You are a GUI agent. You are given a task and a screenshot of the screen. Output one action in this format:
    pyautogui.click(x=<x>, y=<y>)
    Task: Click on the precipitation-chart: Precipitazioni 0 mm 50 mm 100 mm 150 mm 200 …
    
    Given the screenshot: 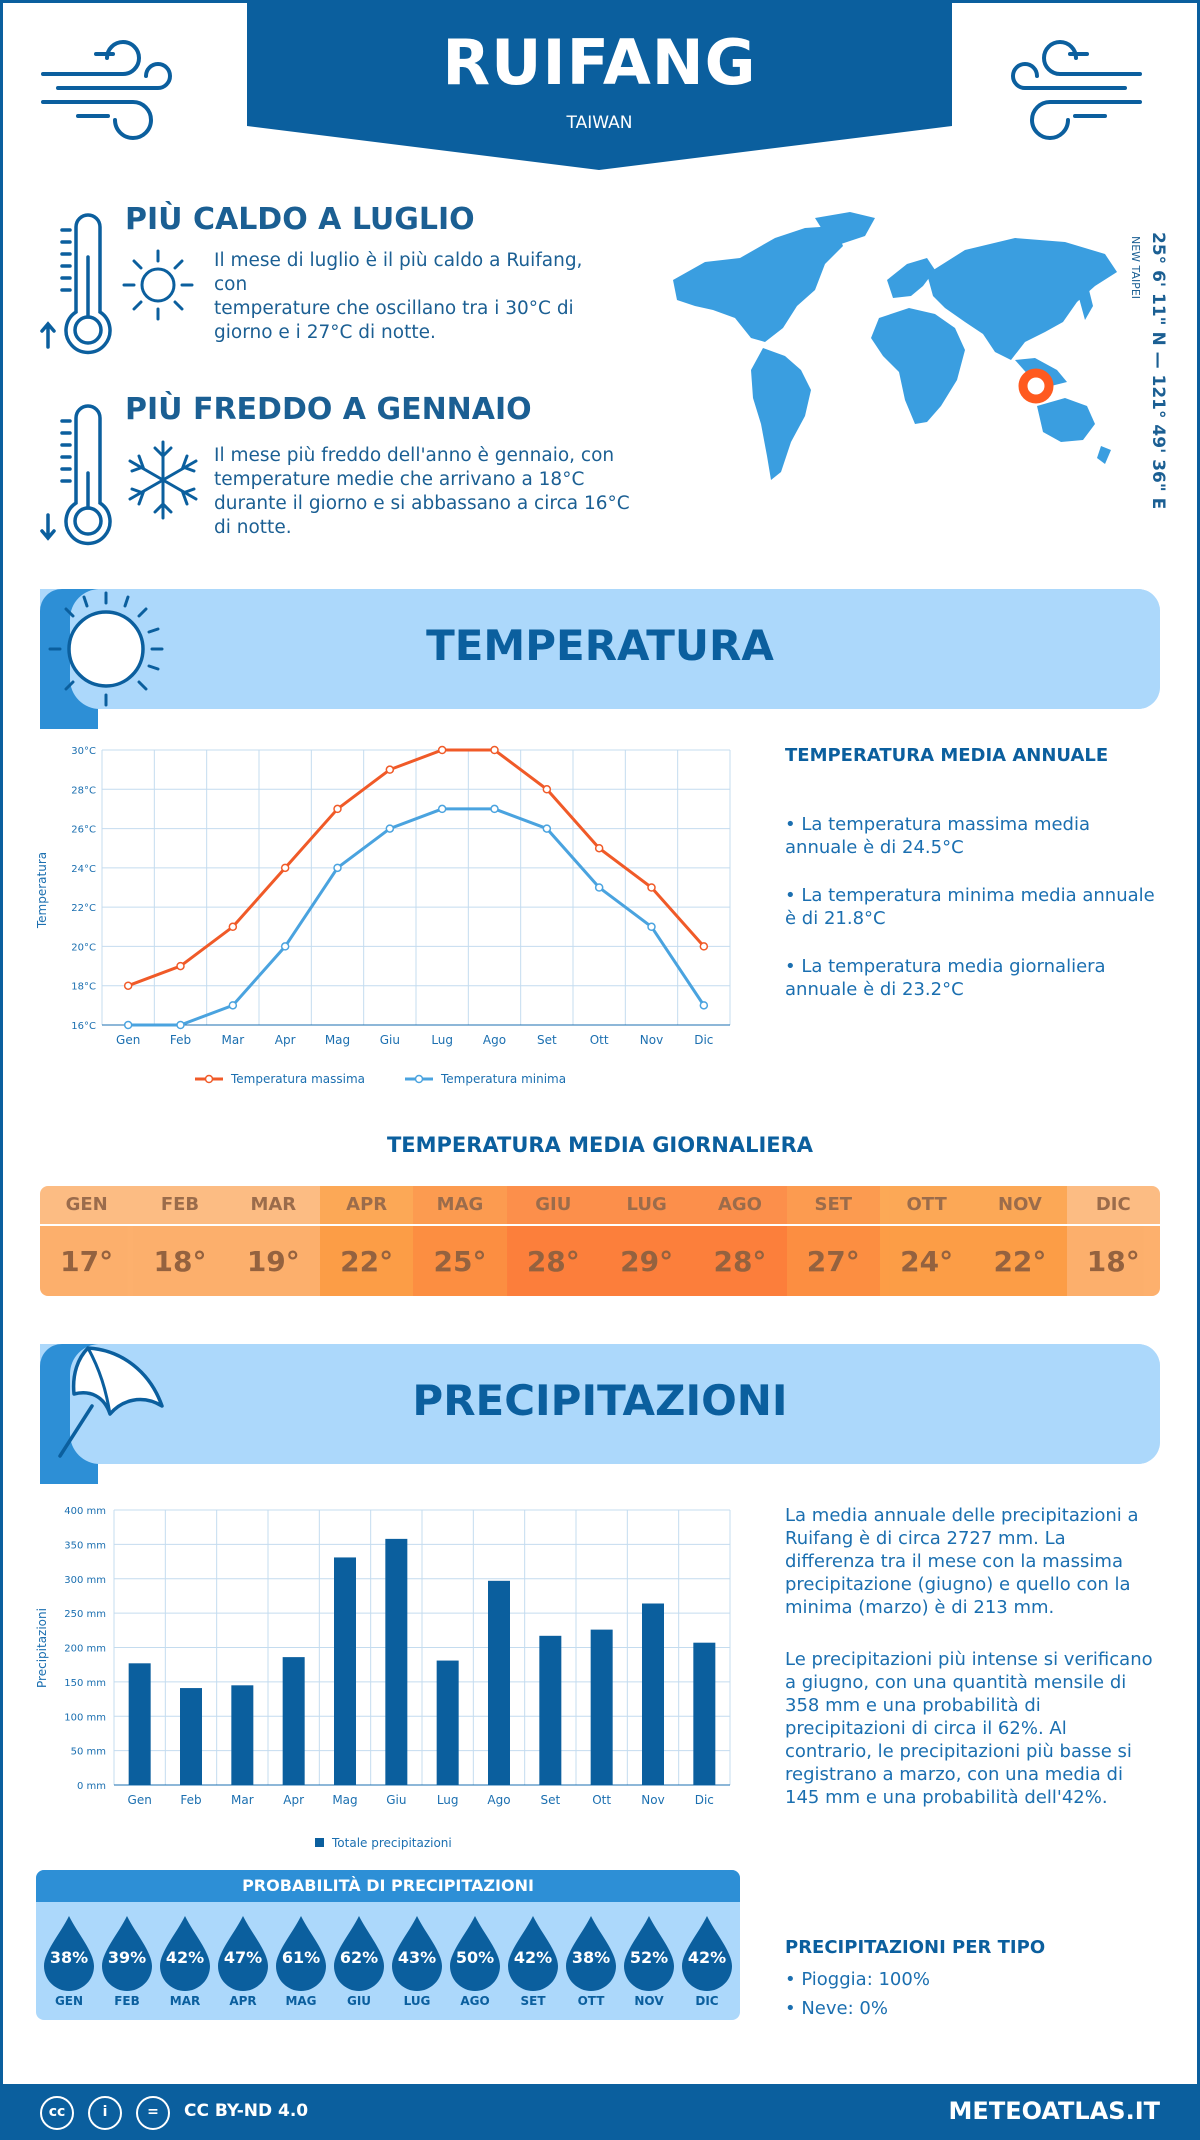 What is the action you would take?
    pyautogui.click(x=383, y=1678)
    